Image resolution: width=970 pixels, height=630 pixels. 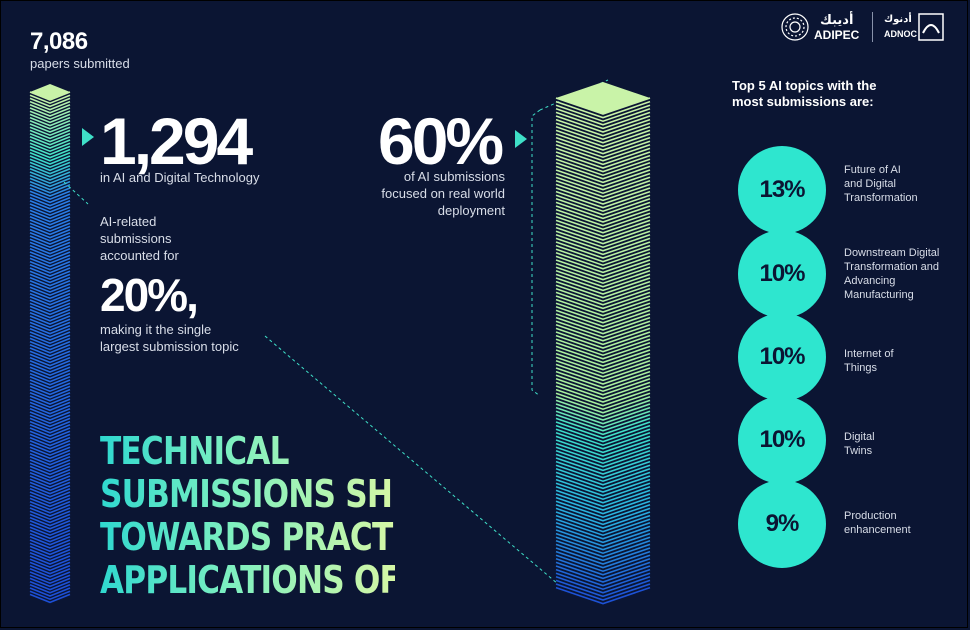 I want to click on topic-1-pct: 13%, so click(x=782, y=189).